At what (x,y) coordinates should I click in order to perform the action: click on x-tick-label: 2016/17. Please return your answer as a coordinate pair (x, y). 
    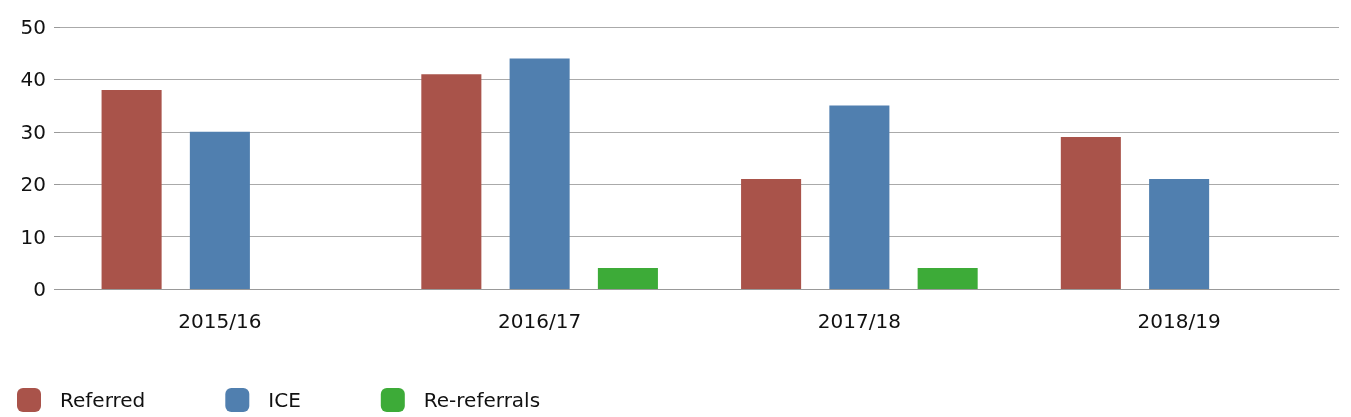
    Looking at the image, I should click on (540, 321).